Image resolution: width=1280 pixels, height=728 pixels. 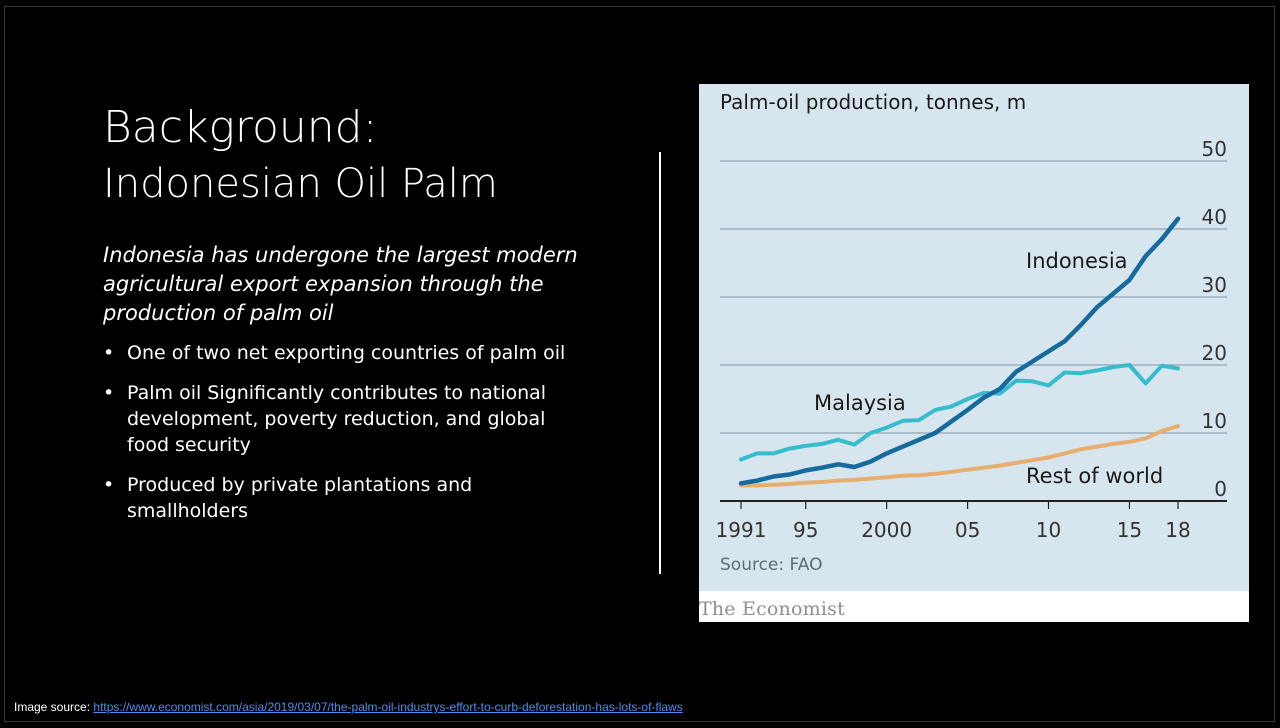 What do you see at coordinates (771, 565) in the screenshot?
I see `chart-source: Source: FAO` at bounding box center [771, 565].